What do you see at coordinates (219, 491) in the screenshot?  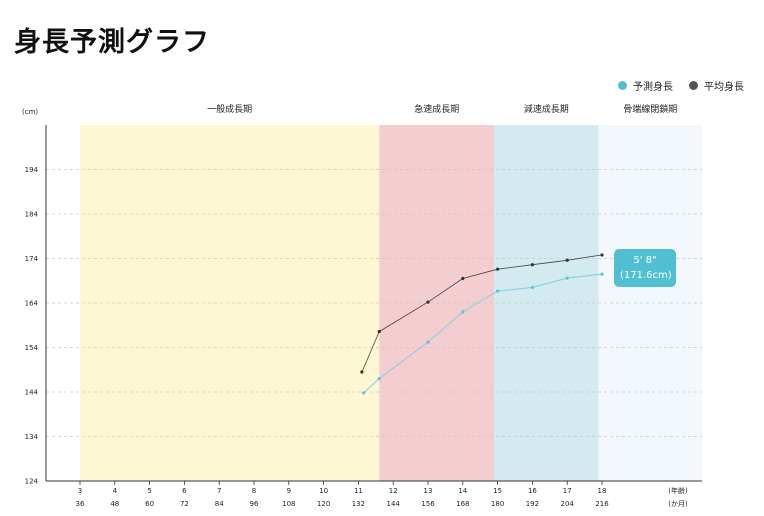 I see `x-tick-label-year-4: 7` at bounding box center [219, 491].